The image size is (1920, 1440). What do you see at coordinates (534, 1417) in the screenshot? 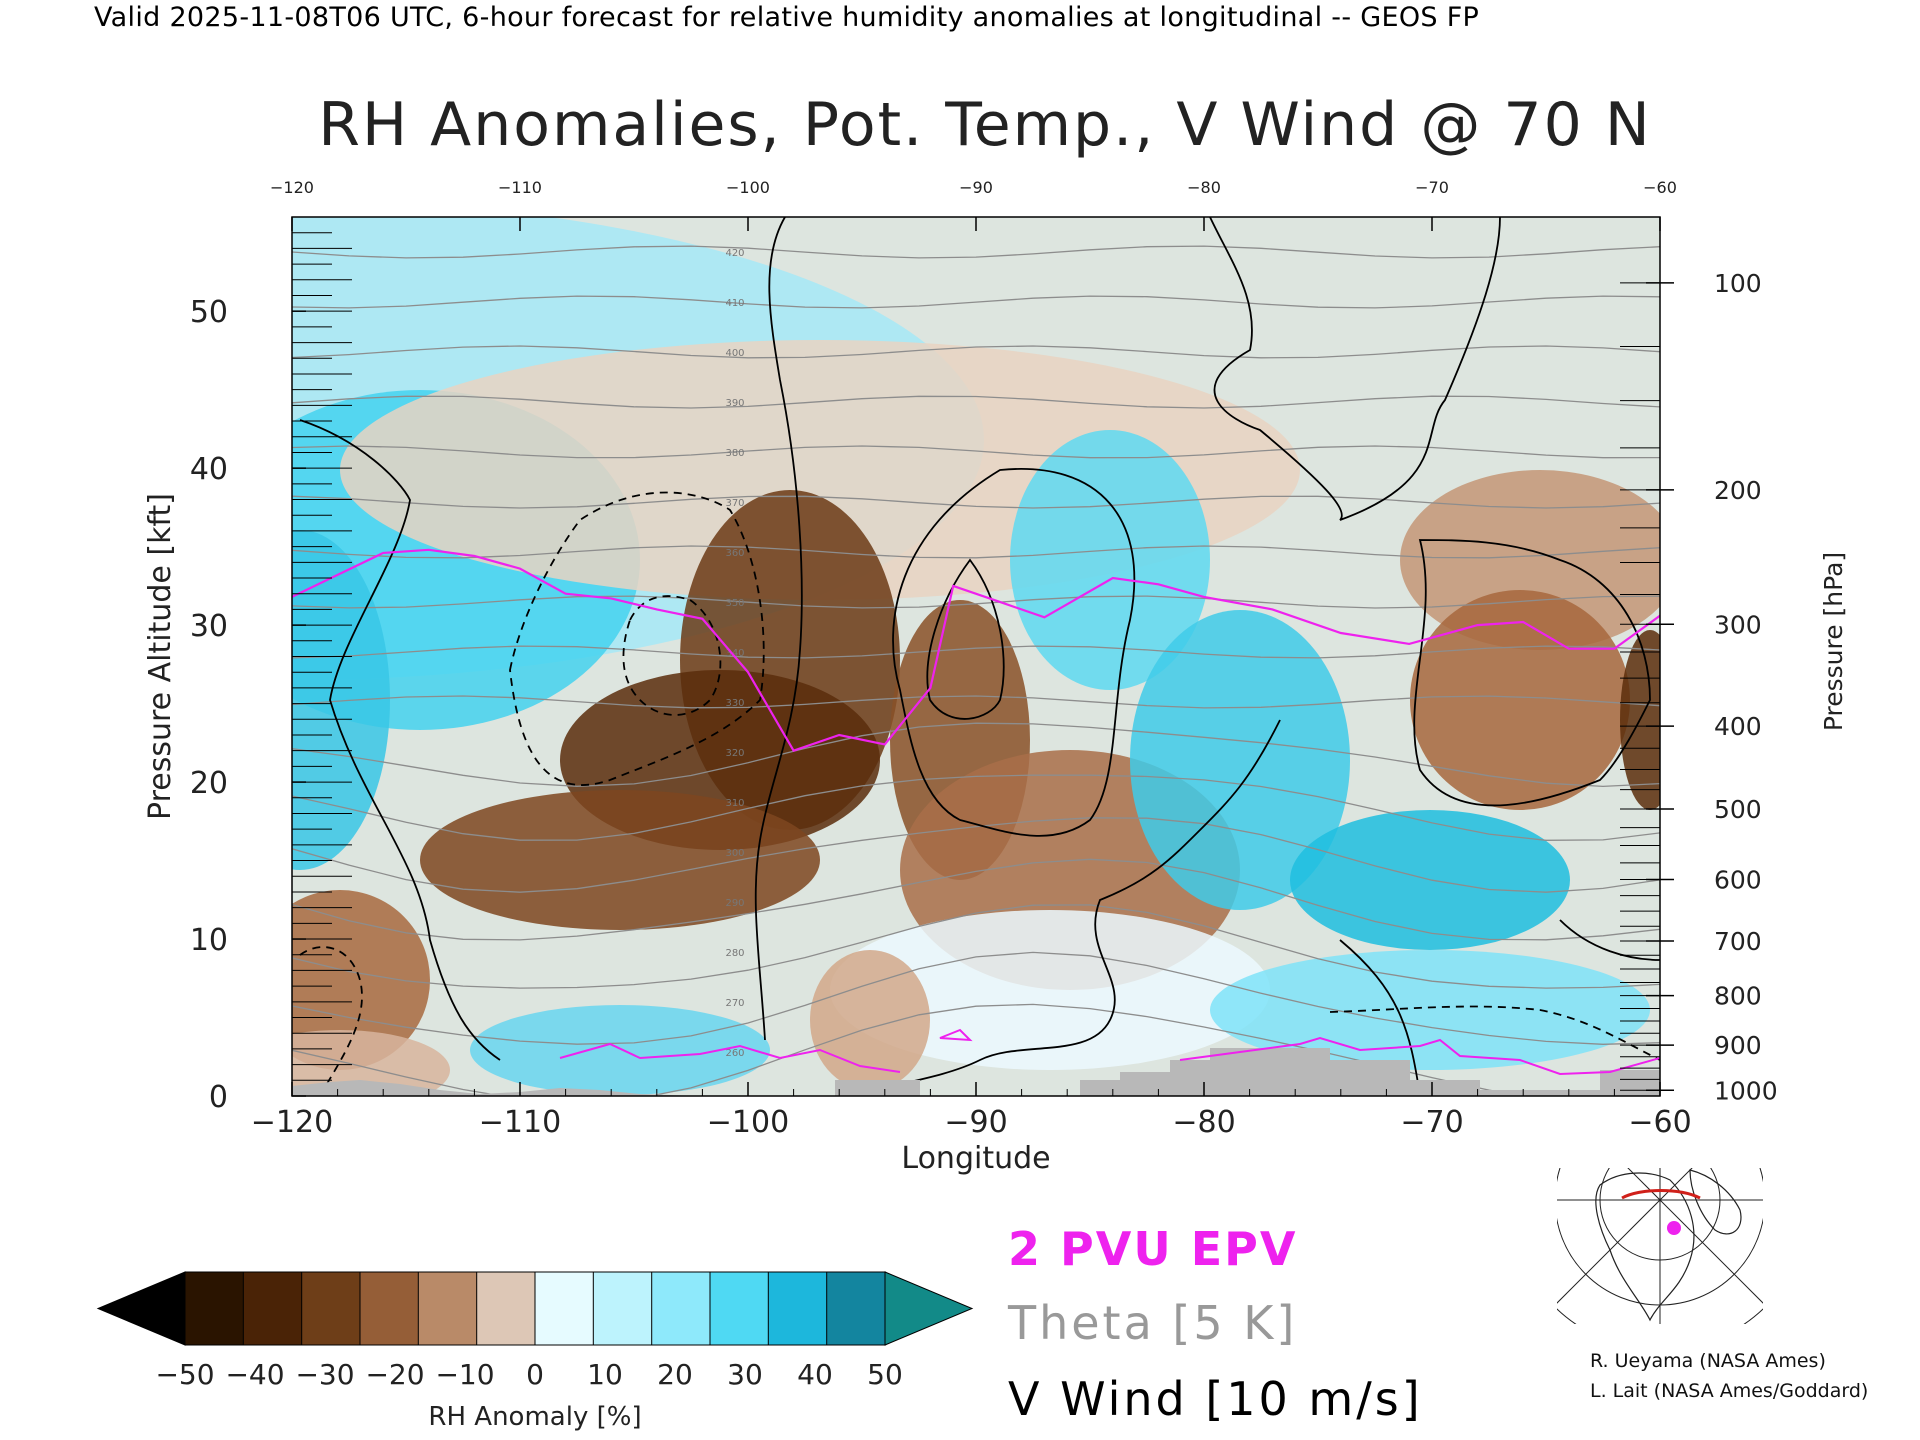
I see `colorbar-label: RH Anomaly [%]` at bounding box center [534, 1417].